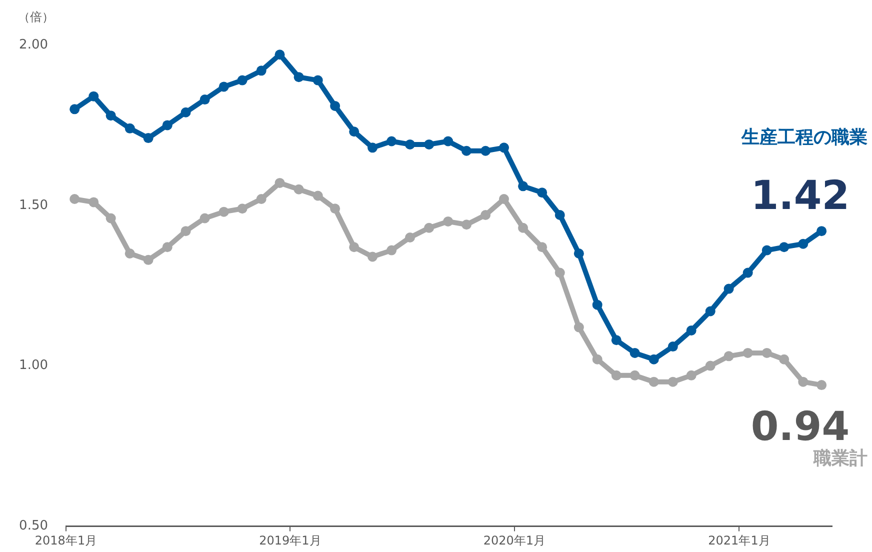 This screenshot has height=552, width=872. Describe the element at coordinates (290, 541) in the screenshot. I see `x-tick-label: 2019年1月` at that location.